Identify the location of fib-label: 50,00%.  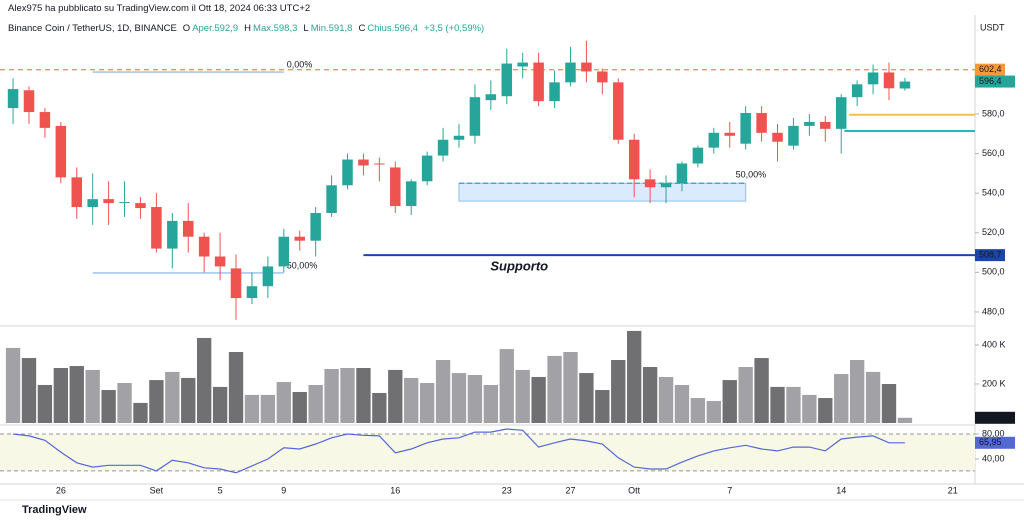
(302, 265).